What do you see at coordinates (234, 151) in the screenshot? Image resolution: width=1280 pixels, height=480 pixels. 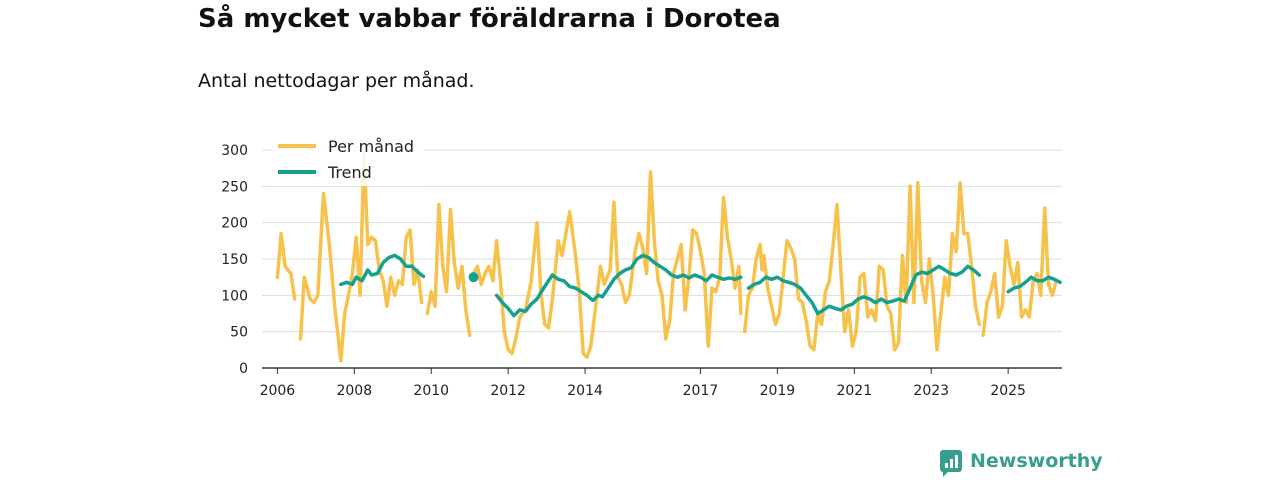 I see `y-tick-300: 300` at bounding box center [234, 151].